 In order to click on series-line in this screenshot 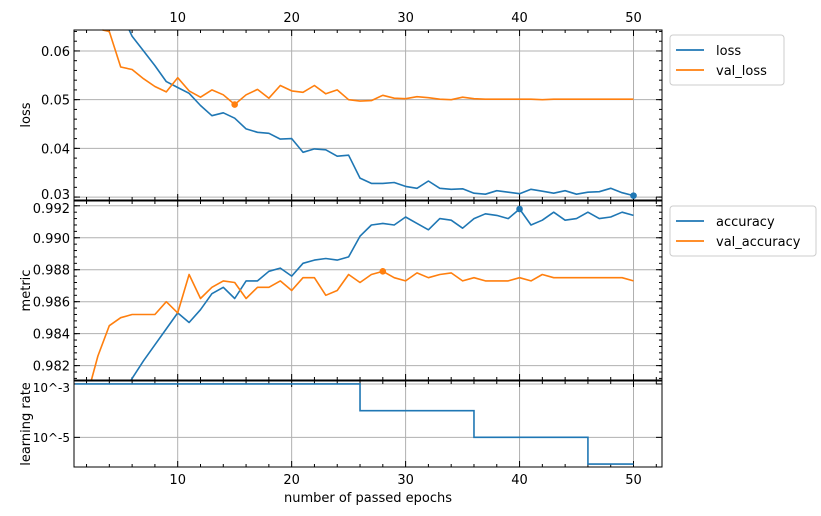, I will do `click(354, 424)`.